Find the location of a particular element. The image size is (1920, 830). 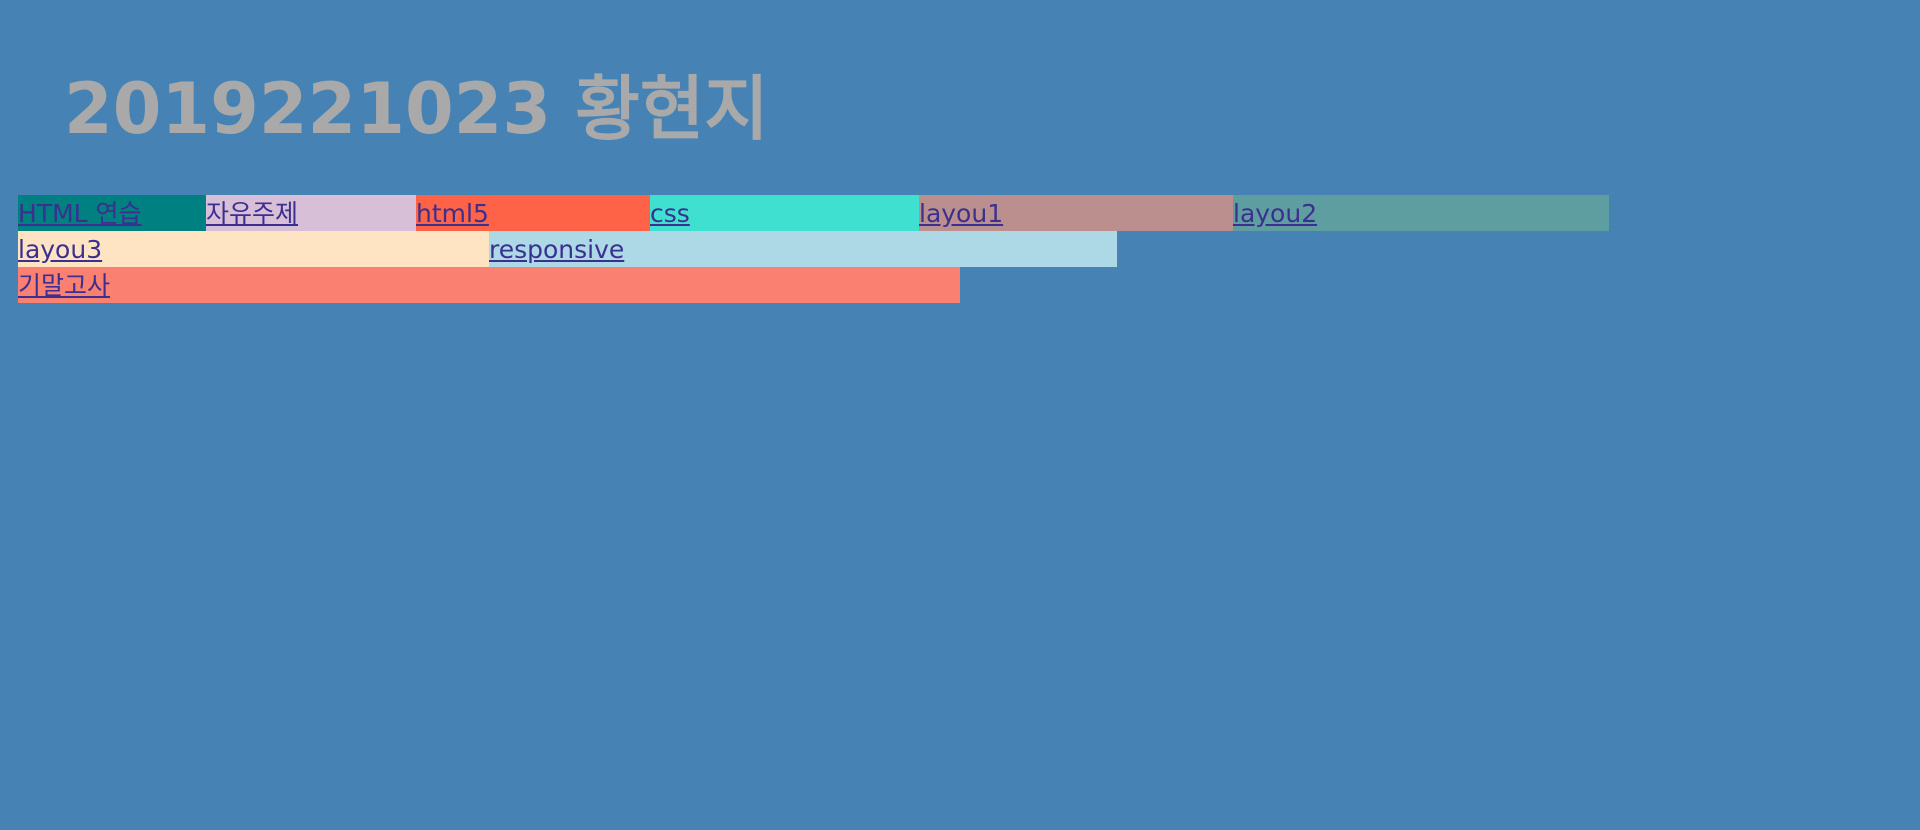

nav-link-final-exam: 기말고사 is located at coordinates (489, 285).